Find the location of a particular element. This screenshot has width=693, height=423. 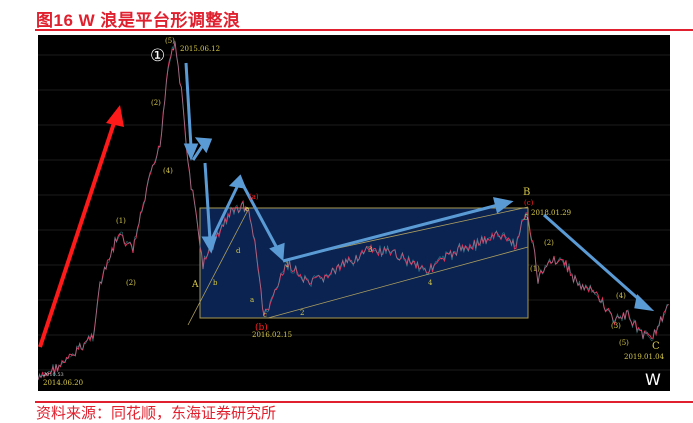

label-c-red: (c) is located at coordinates (529, 203).